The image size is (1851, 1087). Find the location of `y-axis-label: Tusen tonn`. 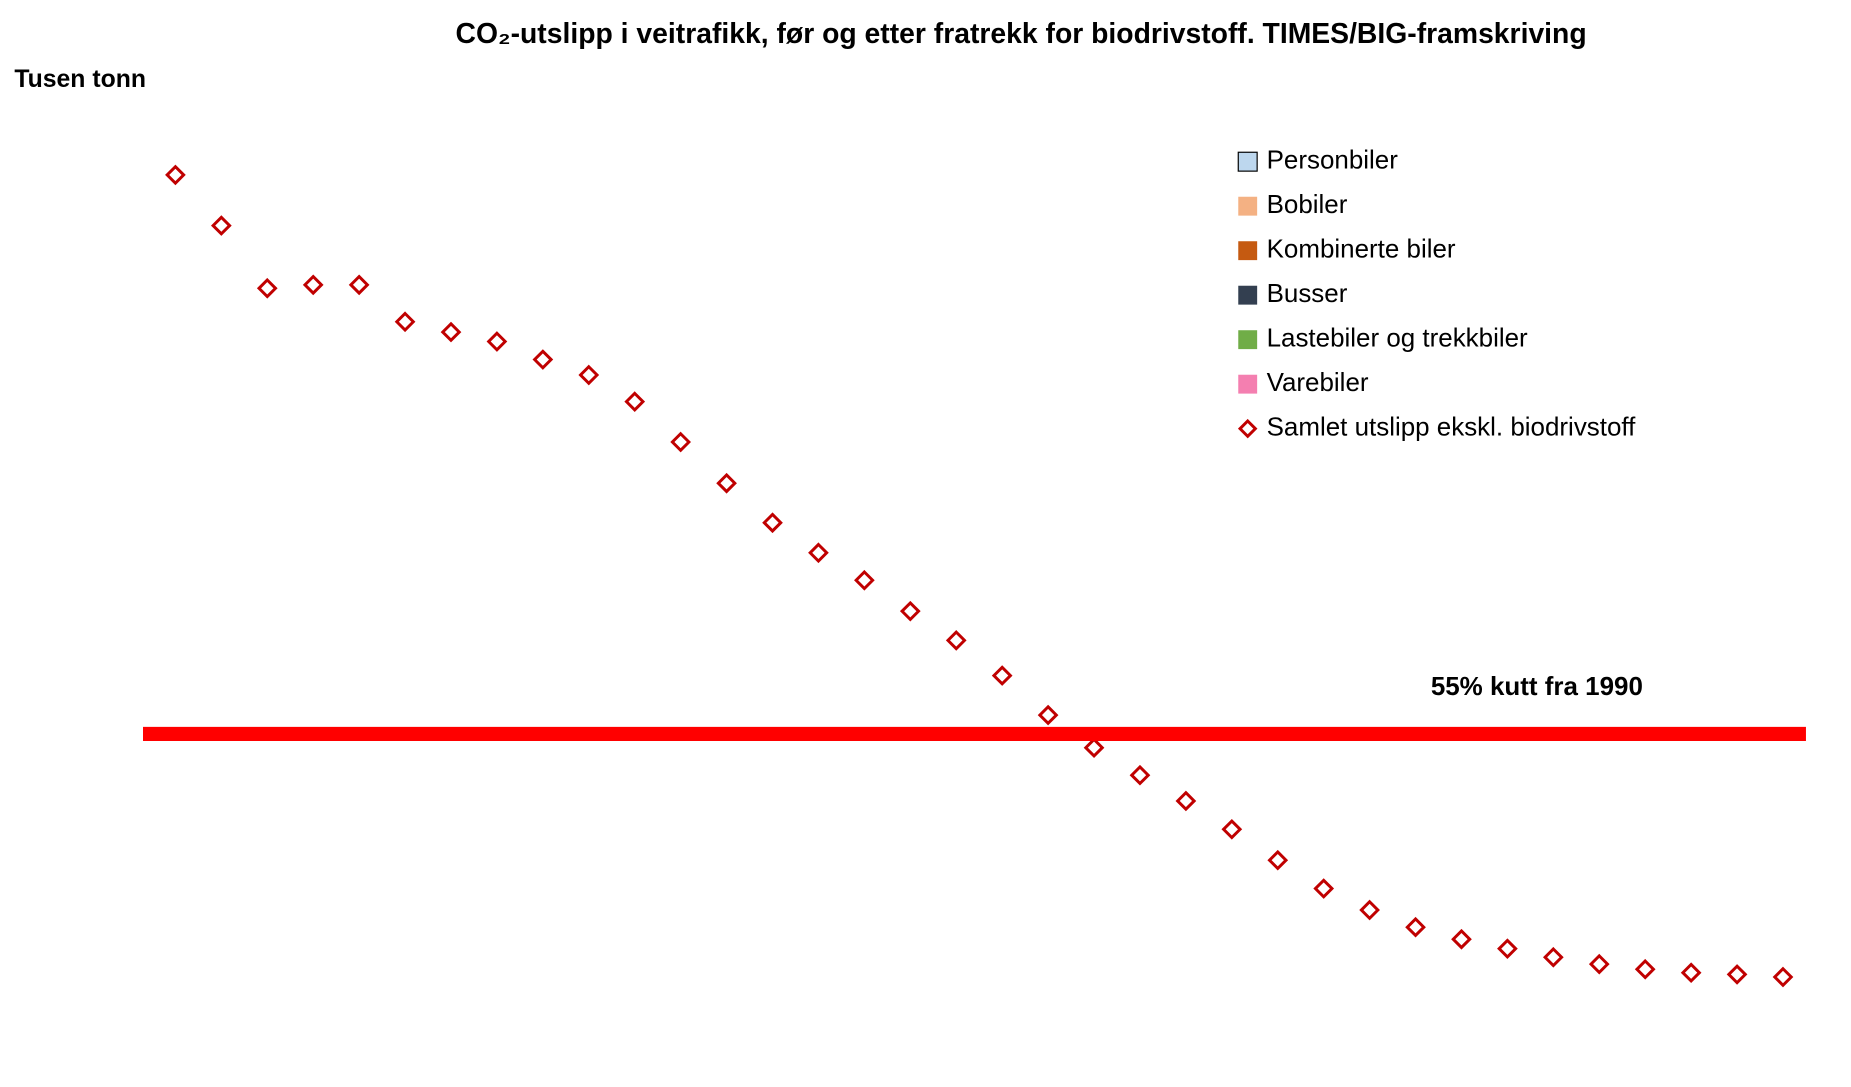

y-axis-label: Tusen tonn is located at coordinates (80, 79).